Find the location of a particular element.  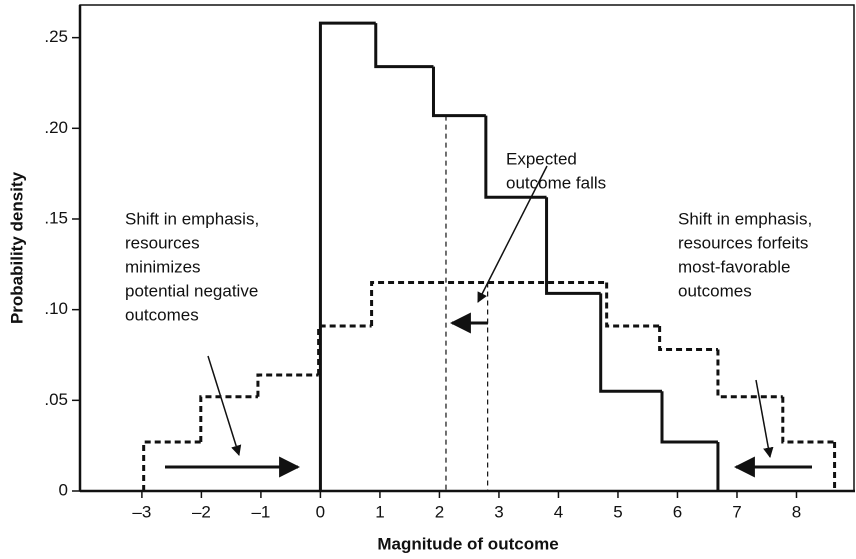

x-tick-label: 2 is located at coordinates (439, 511).